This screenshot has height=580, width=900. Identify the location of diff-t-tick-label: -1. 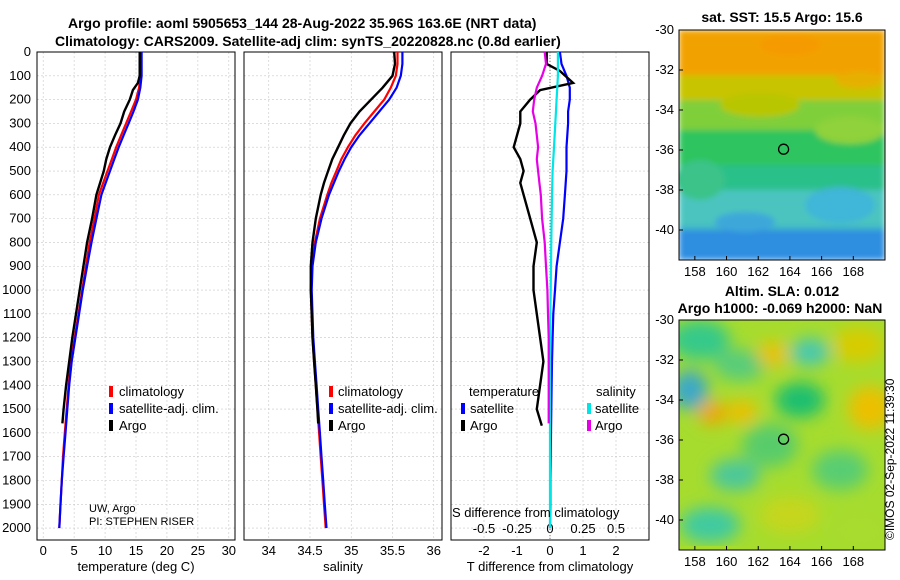
(517, 550).